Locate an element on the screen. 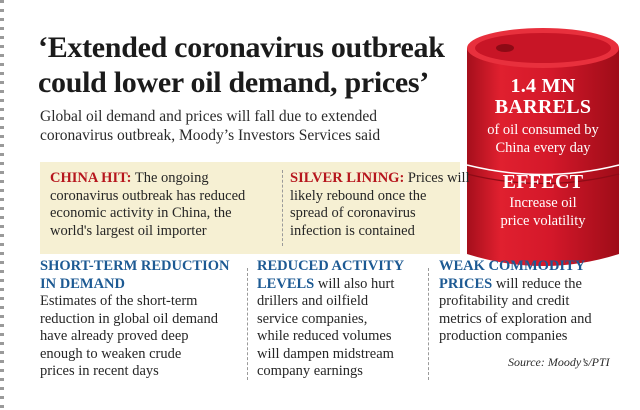 The width and height of the screenshot is (640, 410). short-term-text-1: Estimates of the short-term is located at coordinates (119, 301).